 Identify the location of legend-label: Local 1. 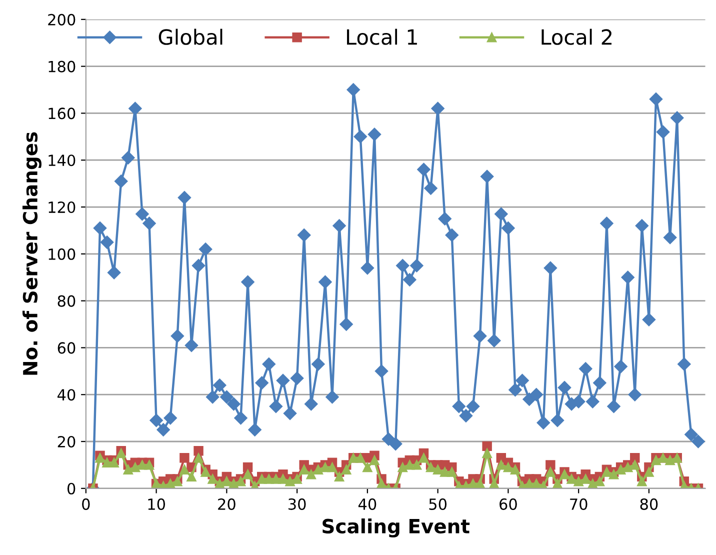
(382, 36).